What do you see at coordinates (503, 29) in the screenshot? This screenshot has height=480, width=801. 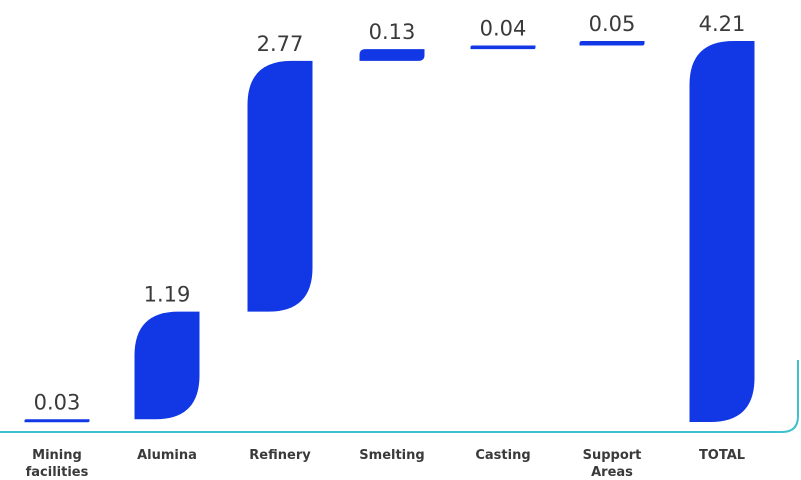 I see `value-label-casting: 0.04` at bounding box center [503, 29].